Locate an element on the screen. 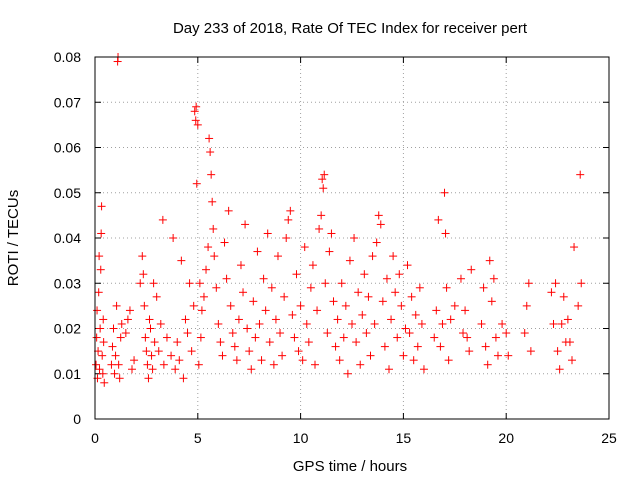 The image size is (640, 480). x-tick-label: 10 is located at coordinates (301, 438).